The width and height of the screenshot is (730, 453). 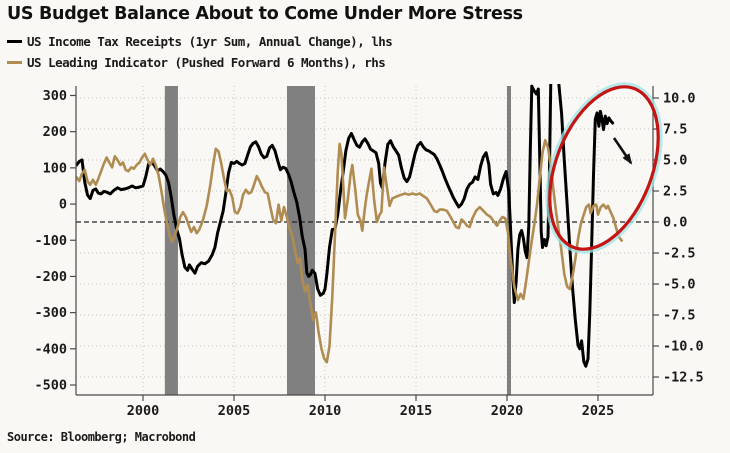 What do you see at coordinates (14, 62) in the screenshot?
I see `legend-swatch-tan-icon` at bounding box center [14, 62].